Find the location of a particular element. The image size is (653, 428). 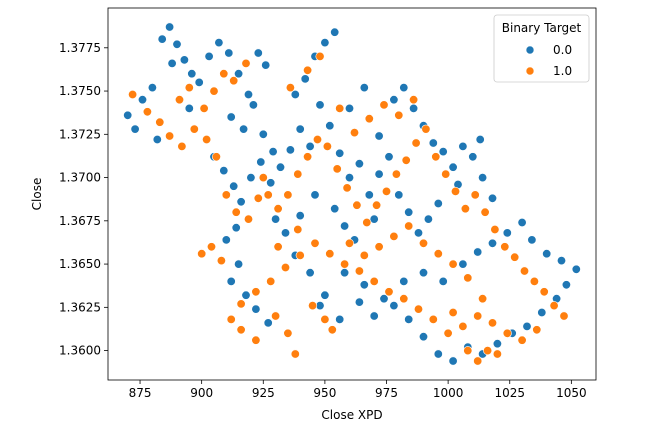

legend-label-0: 0.0 is located at coordinates (562, 50).